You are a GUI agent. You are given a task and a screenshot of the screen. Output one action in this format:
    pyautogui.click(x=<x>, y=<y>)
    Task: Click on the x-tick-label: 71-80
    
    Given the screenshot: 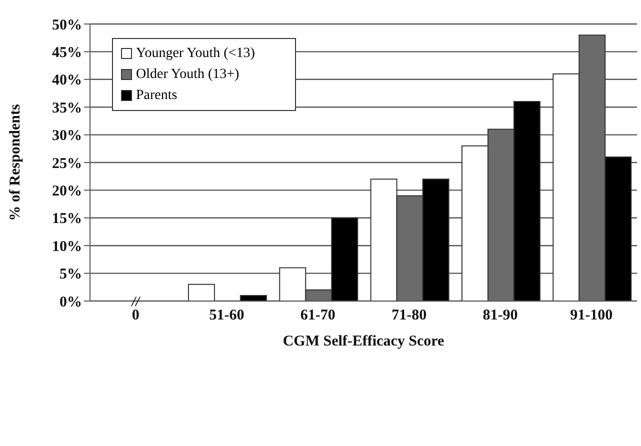 What is the action you would take?
    pyautogui.click(x=409, y=316)
    